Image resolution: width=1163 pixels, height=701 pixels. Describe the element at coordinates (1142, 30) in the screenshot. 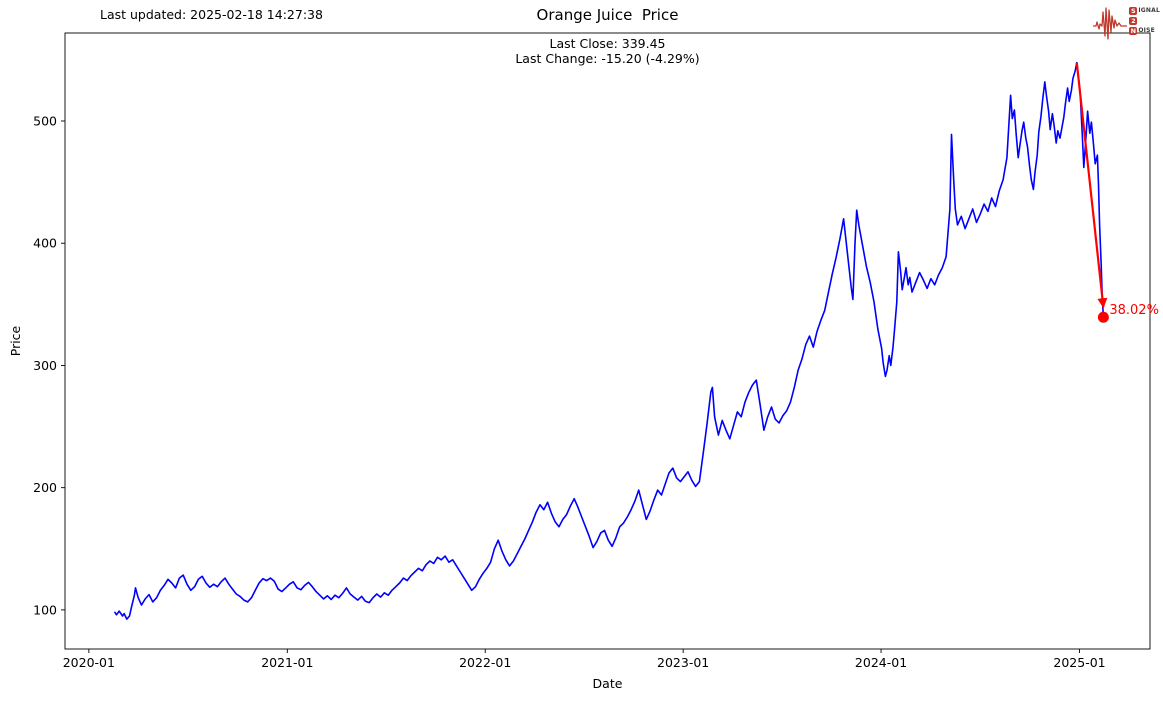

I see `logo-row-noise: N OISE` at that location.